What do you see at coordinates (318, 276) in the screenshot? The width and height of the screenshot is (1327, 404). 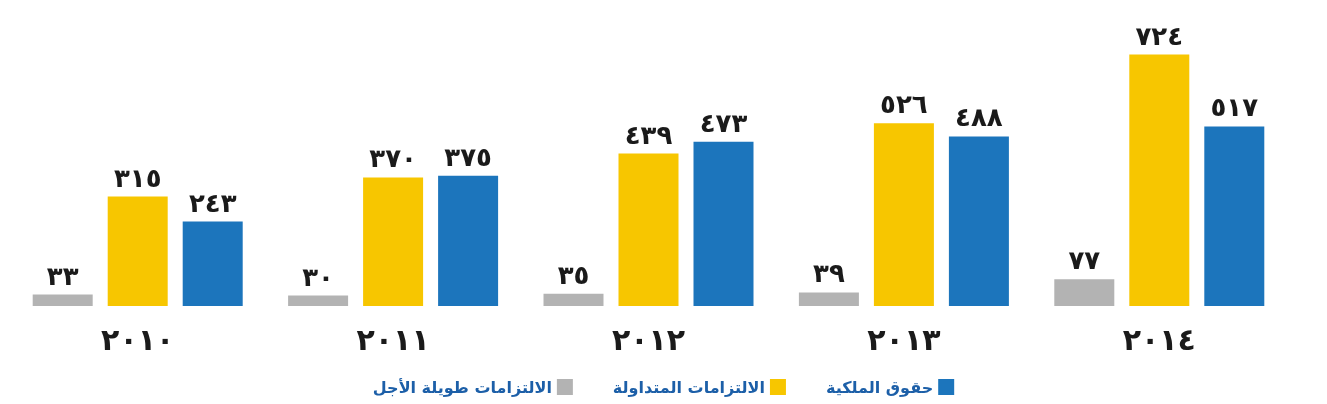 I see `data-label: ٣٠` at bounding box center [318, 276].